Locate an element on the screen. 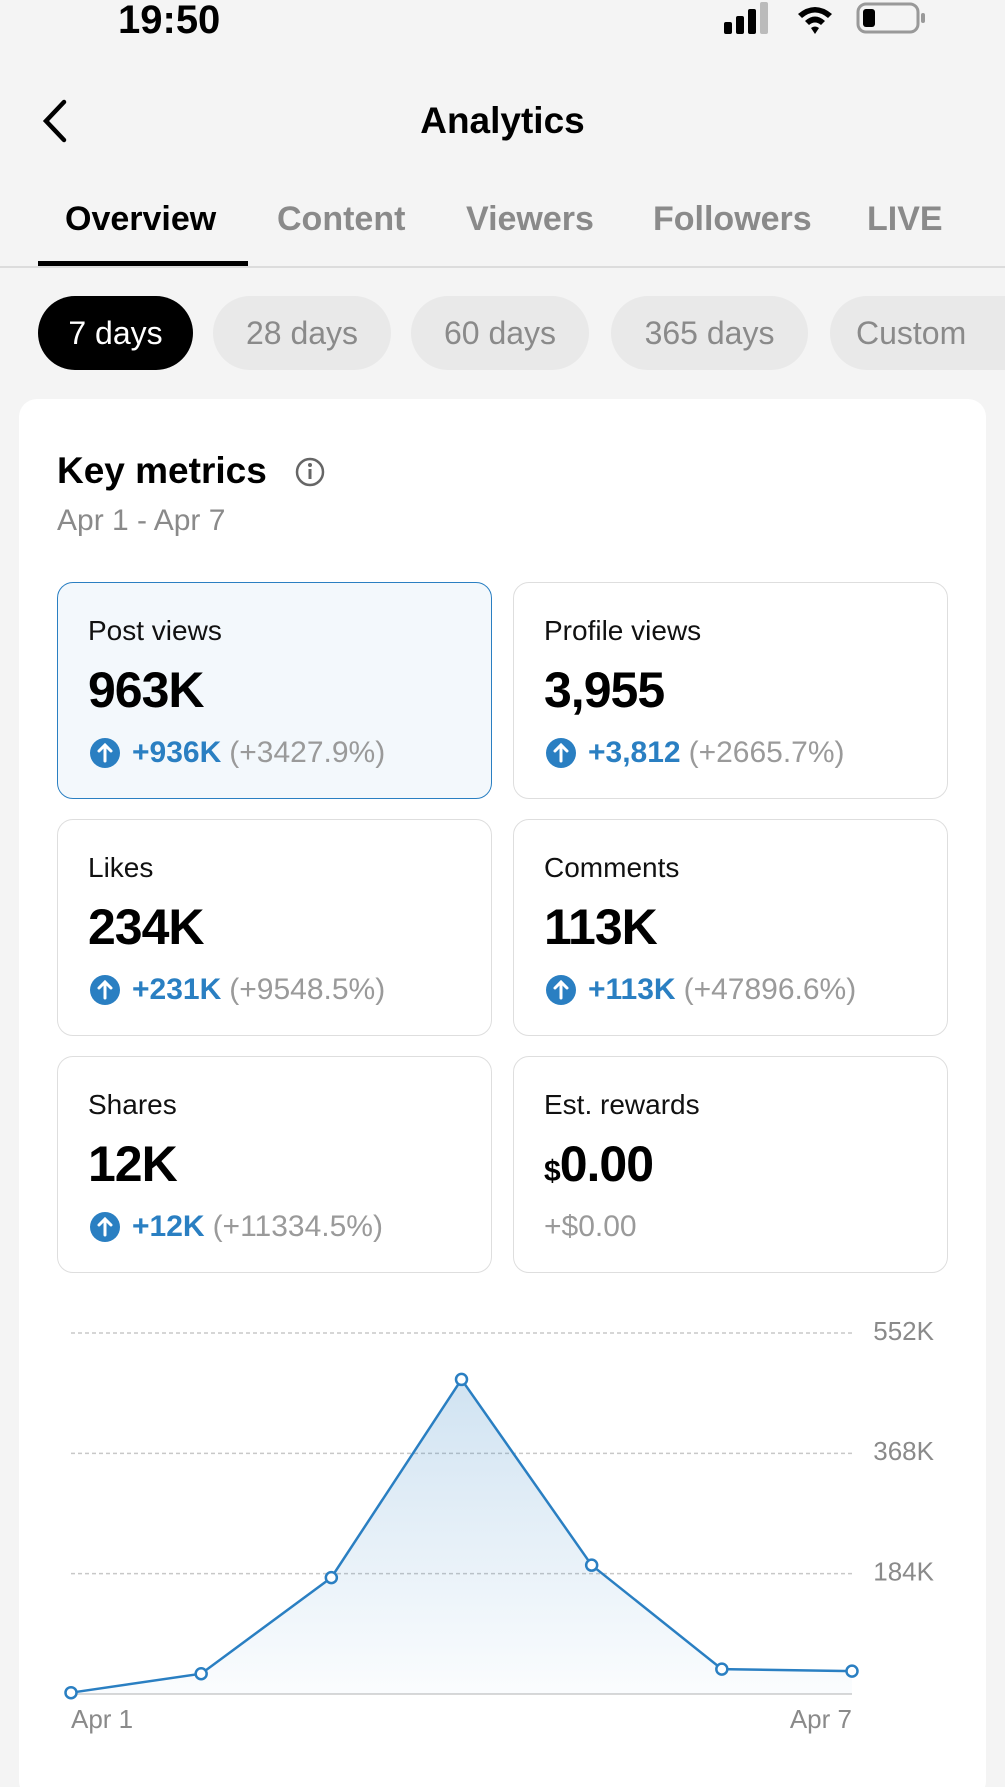 This screenshot has height=1787, width=1005. tab-divider is located at coordinates (502, 267).